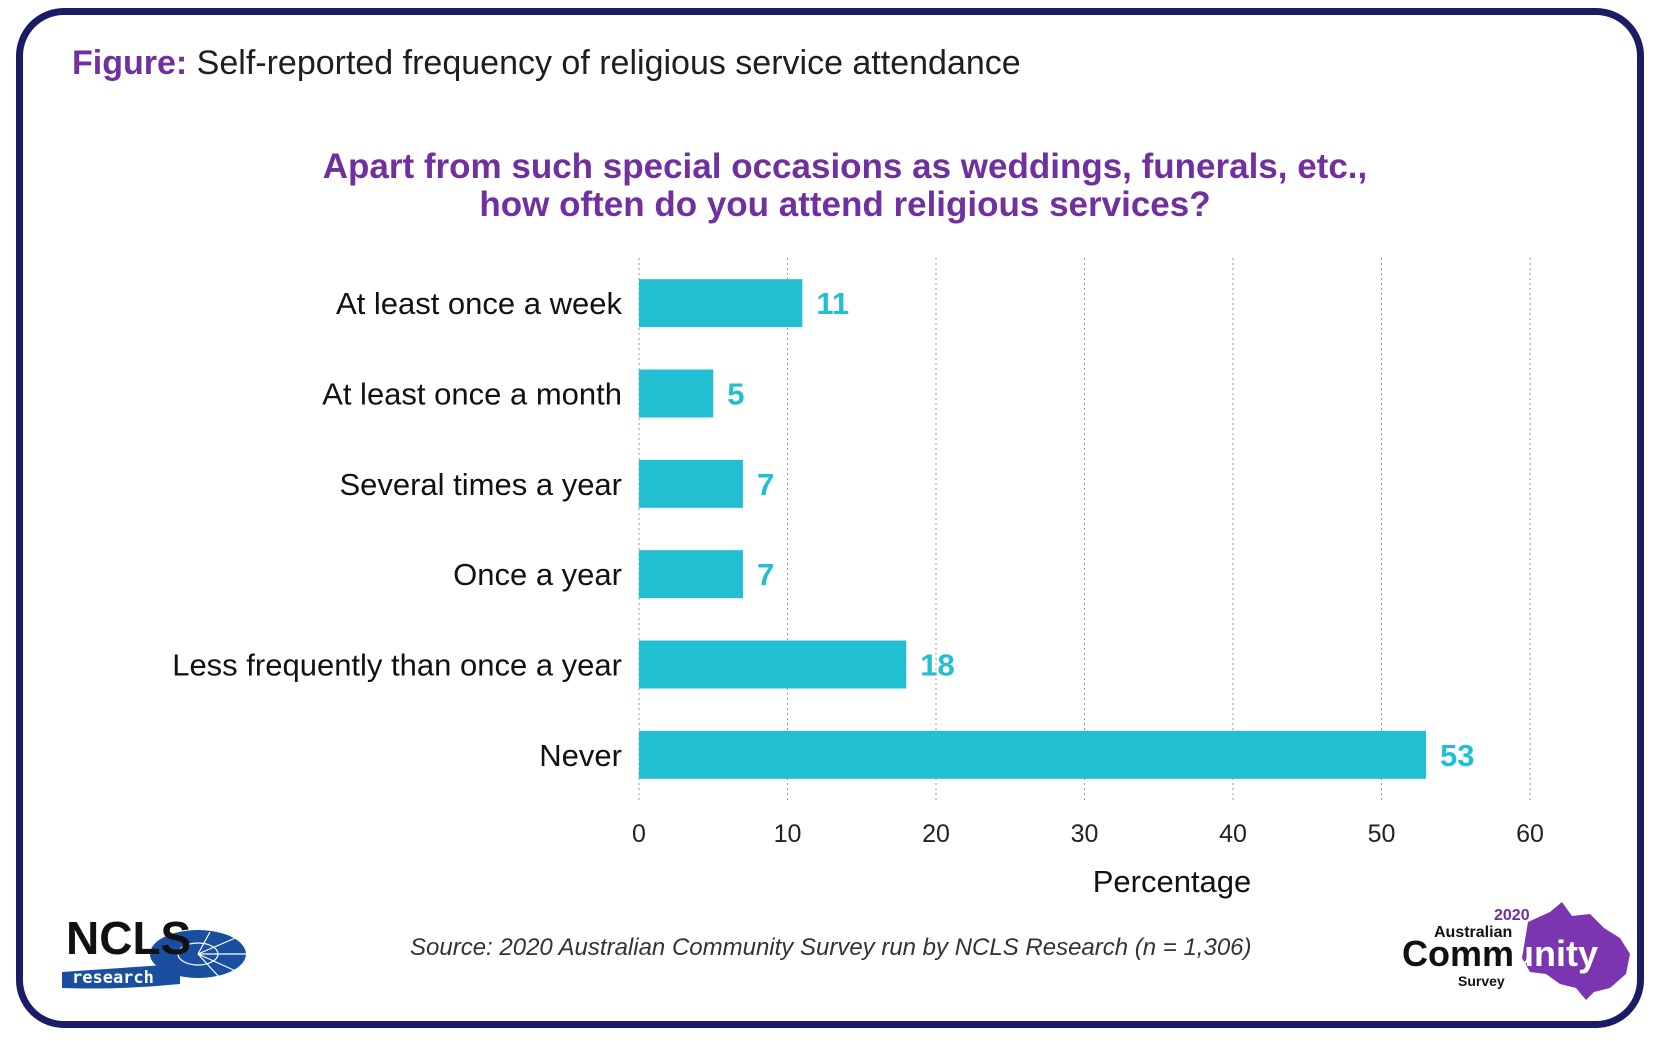  What do you see at coordinates (1458, 953) in the screenshot?
I see `acs-line2-a: Comm` at bounding box center [1458, 953].